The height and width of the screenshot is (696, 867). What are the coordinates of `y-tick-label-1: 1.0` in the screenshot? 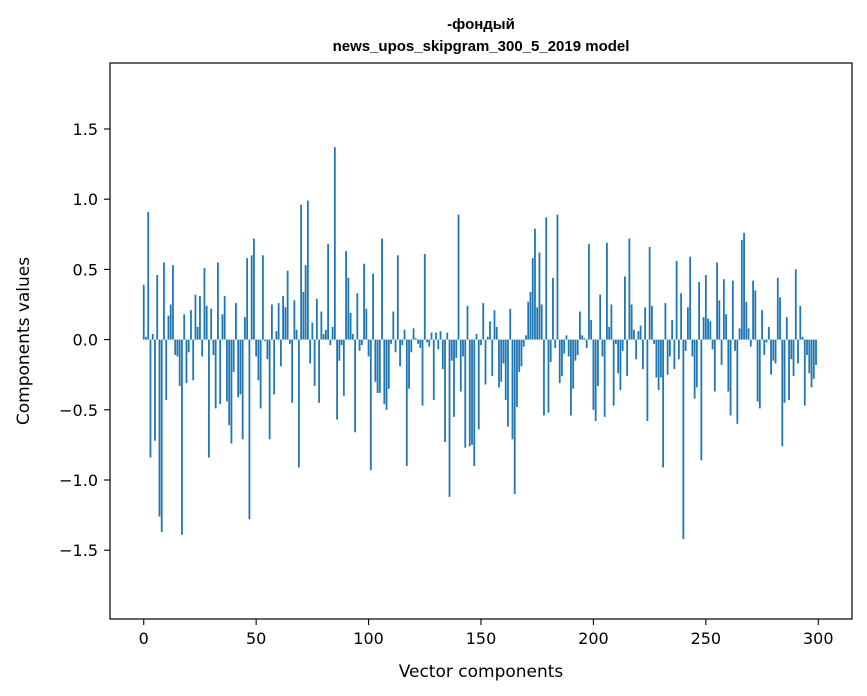 It's located at (85, 199).